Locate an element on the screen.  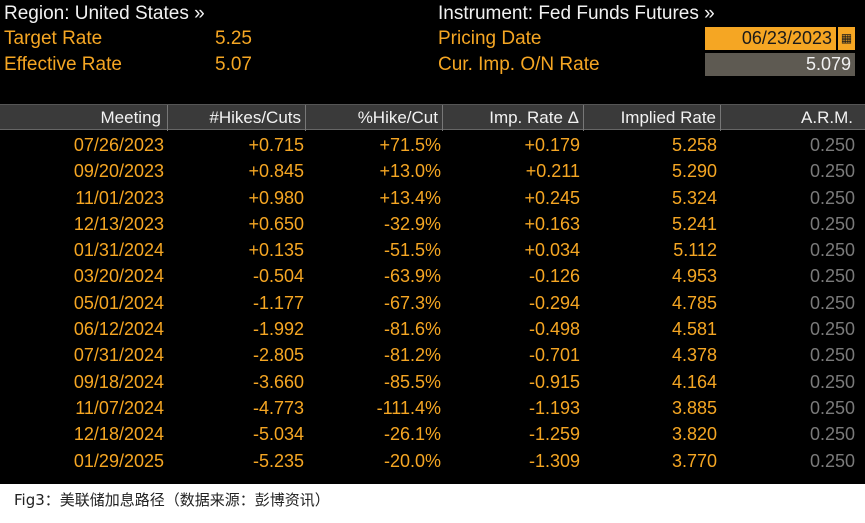
imp-rate-delta-cell: +0.179 is located at coordinates (552, 145).